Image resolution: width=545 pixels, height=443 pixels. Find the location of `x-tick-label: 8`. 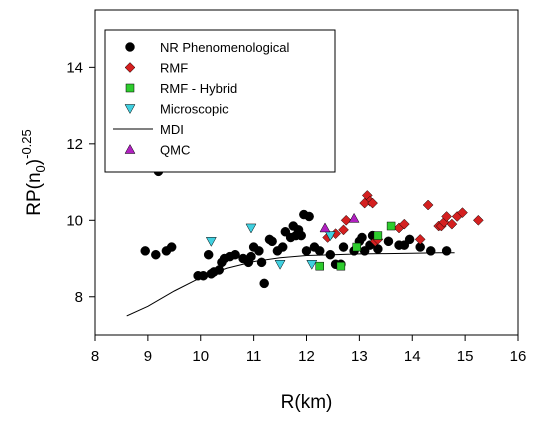

x-tick-label: 8 is located at coordinates (95, 356).